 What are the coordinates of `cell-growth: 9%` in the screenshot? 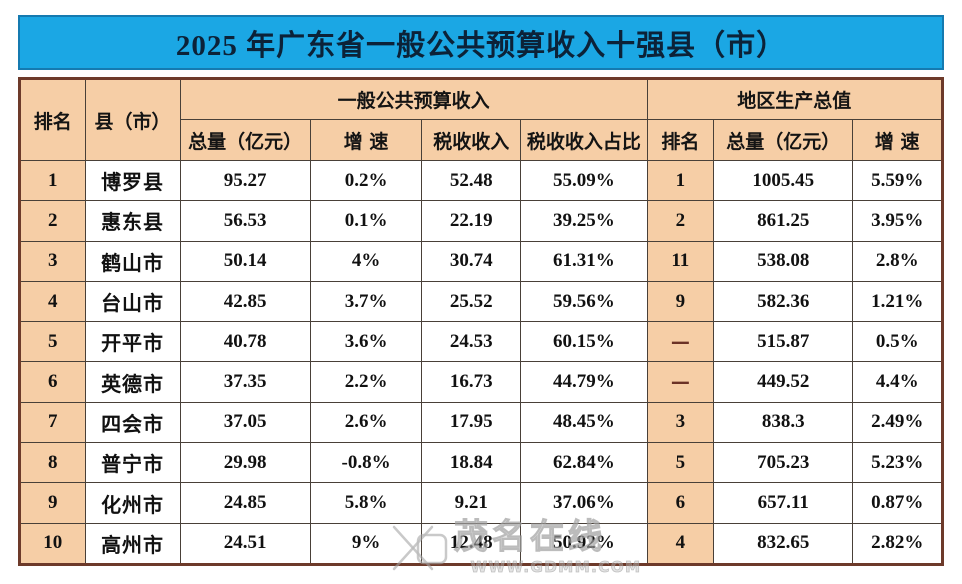 It's located at (366, 543).